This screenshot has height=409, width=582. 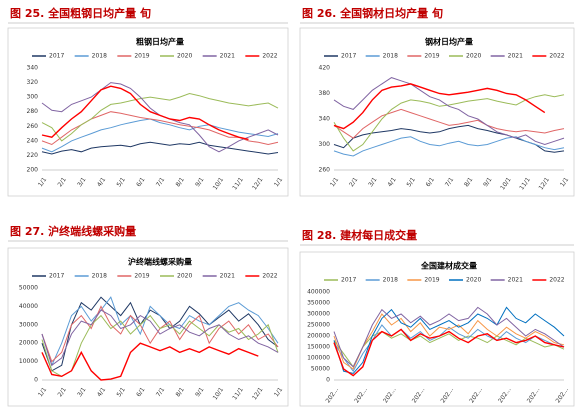 I want to click on y-tick-label: 100000, so click(x=318, y=358).